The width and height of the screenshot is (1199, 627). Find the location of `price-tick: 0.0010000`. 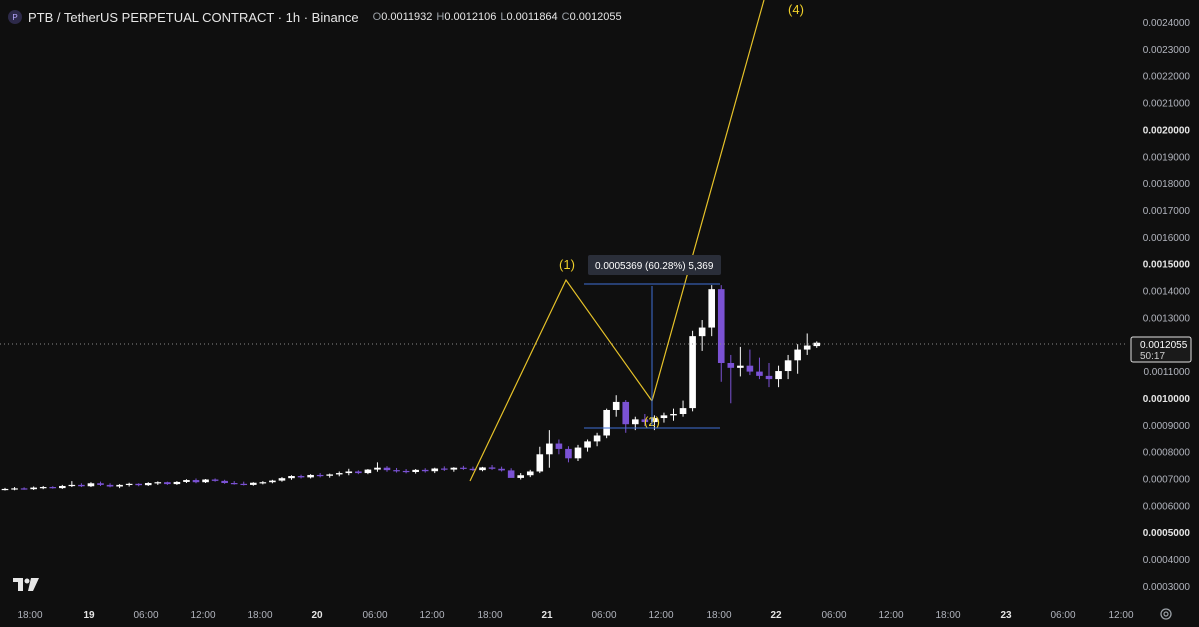

price-tick: 0.0010000 is located at coordinates (1167, 399).